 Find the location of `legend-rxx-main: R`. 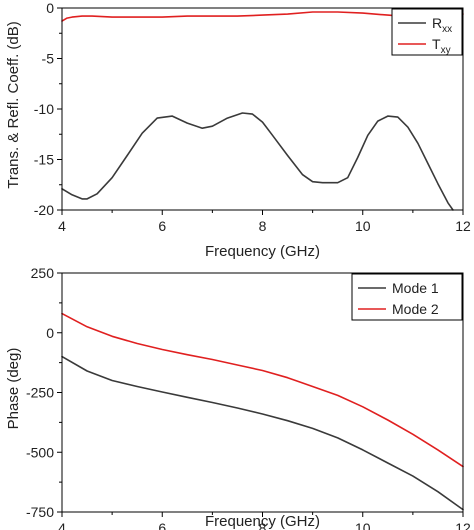

legend-rxx-main: R is located at coordinates (437, 23).